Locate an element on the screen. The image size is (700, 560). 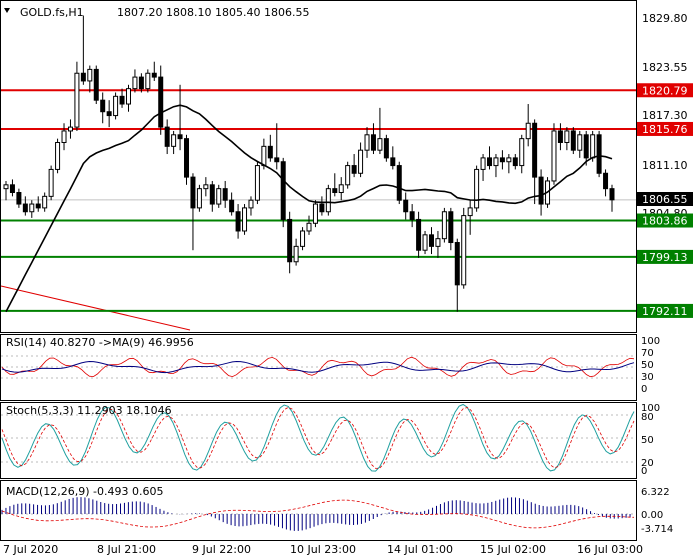
macd-signal-line is located at coordinates (318, 514).